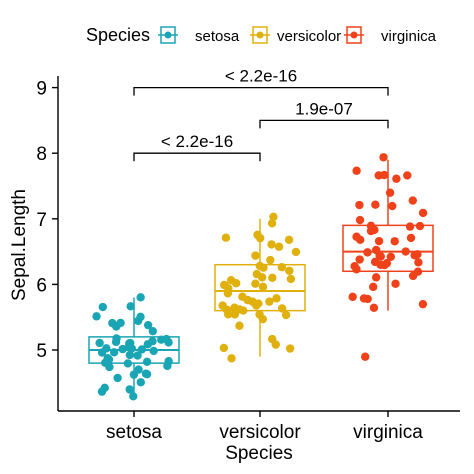  I want to click on x-tick-label-versicolor: versicolor, so click(260, 432).